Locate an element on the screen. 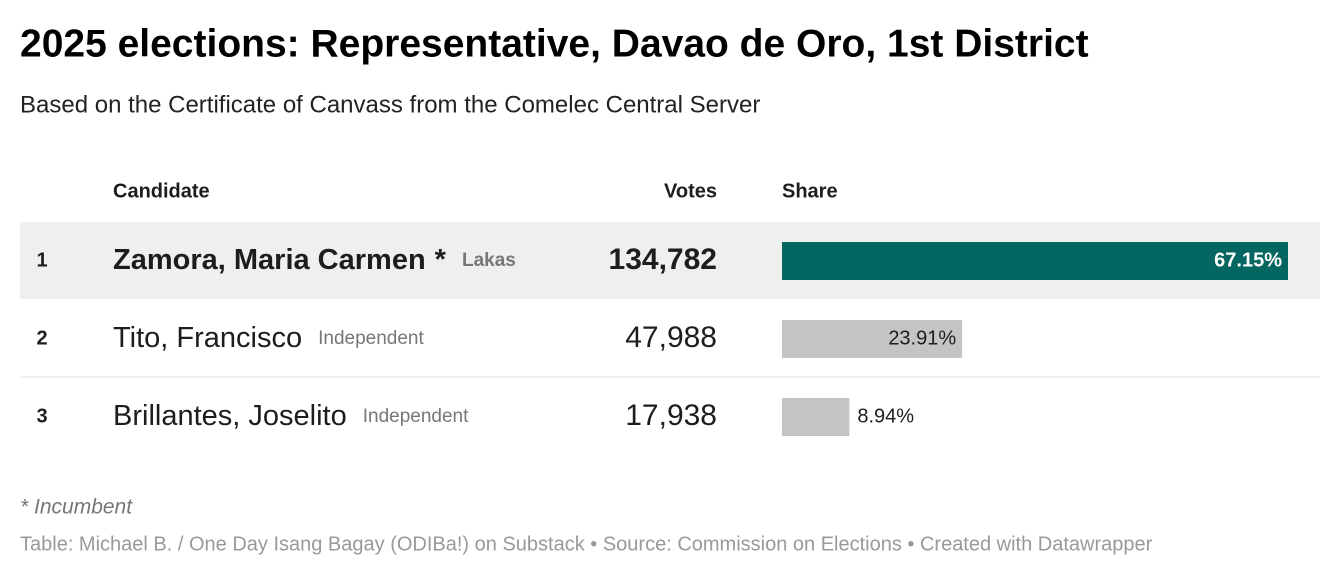  candidate-name: Zamora, Maria Carmen is located at coordinates (269, 260).